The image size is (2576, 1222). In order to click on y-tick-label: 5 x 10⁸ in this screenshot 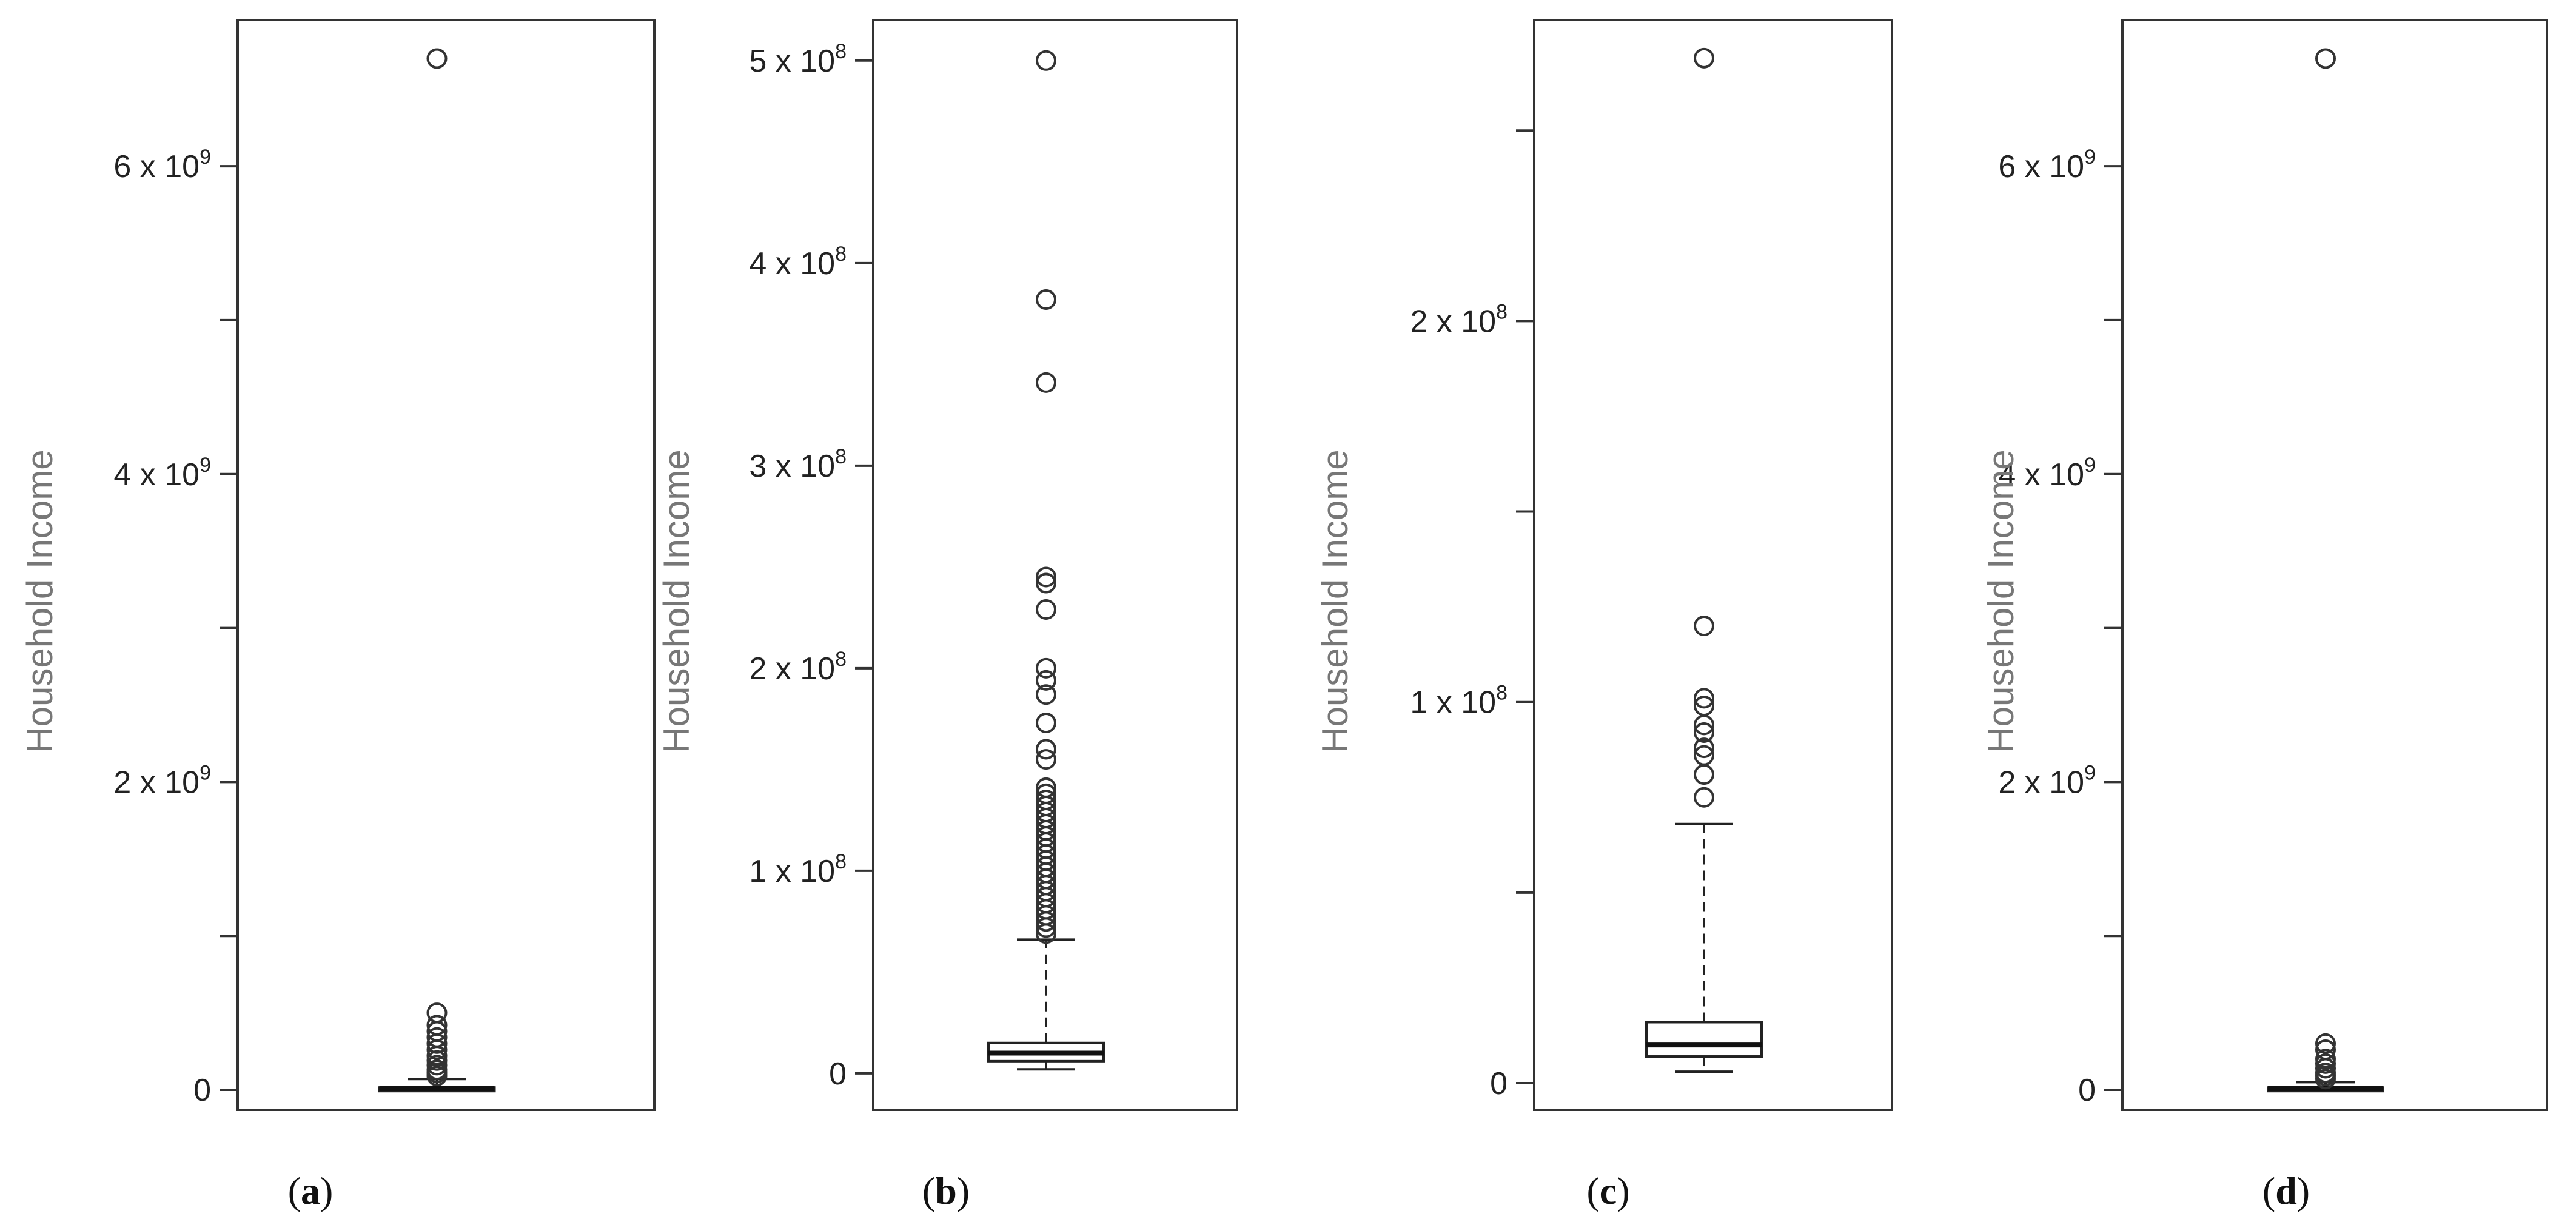, I will do `click(798, 60)`.